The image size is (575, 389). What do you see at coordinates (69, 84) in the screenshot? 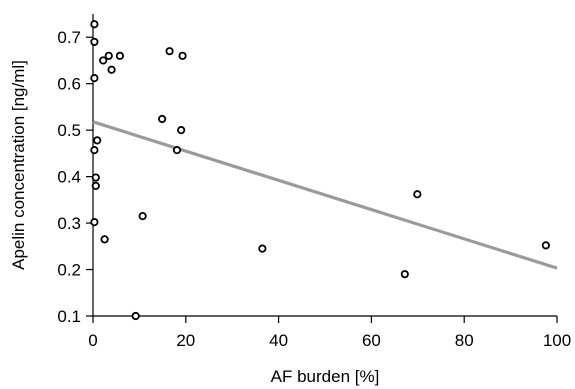
I see `y-tick-label-5: 0.6` at bounding box center [69, 84].